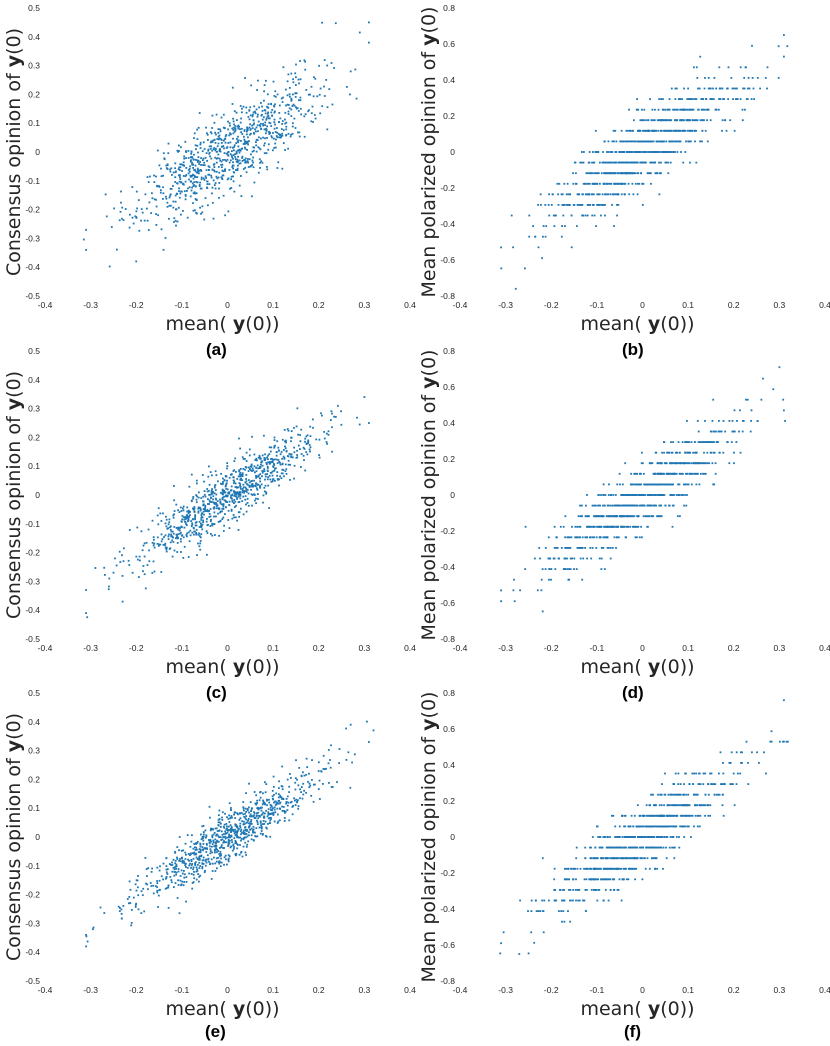  I want to click on x-tick-label: -0.4, so click(460, 648).